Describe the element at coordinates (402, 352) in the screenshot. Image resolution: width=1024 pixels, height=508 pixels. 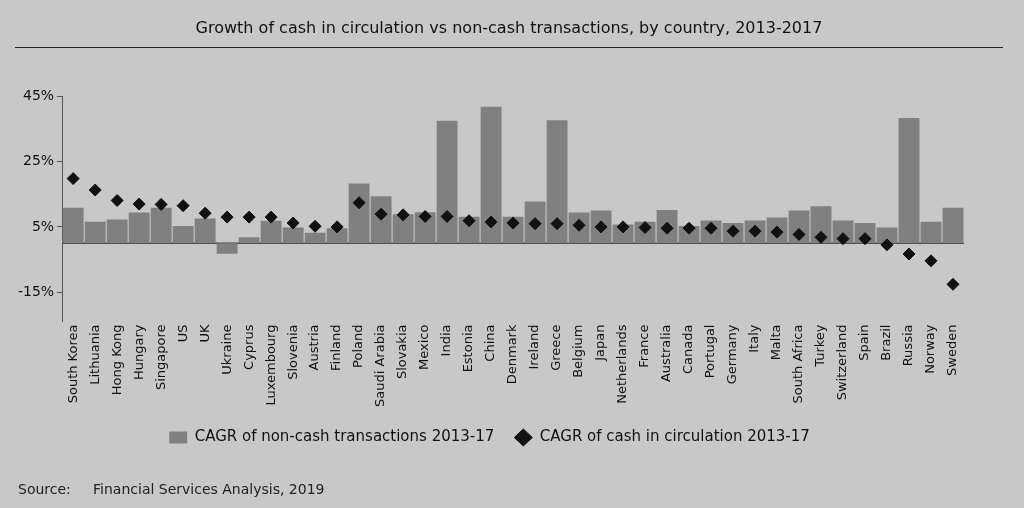
I see `x-tick-label: Slovakia` at that location.